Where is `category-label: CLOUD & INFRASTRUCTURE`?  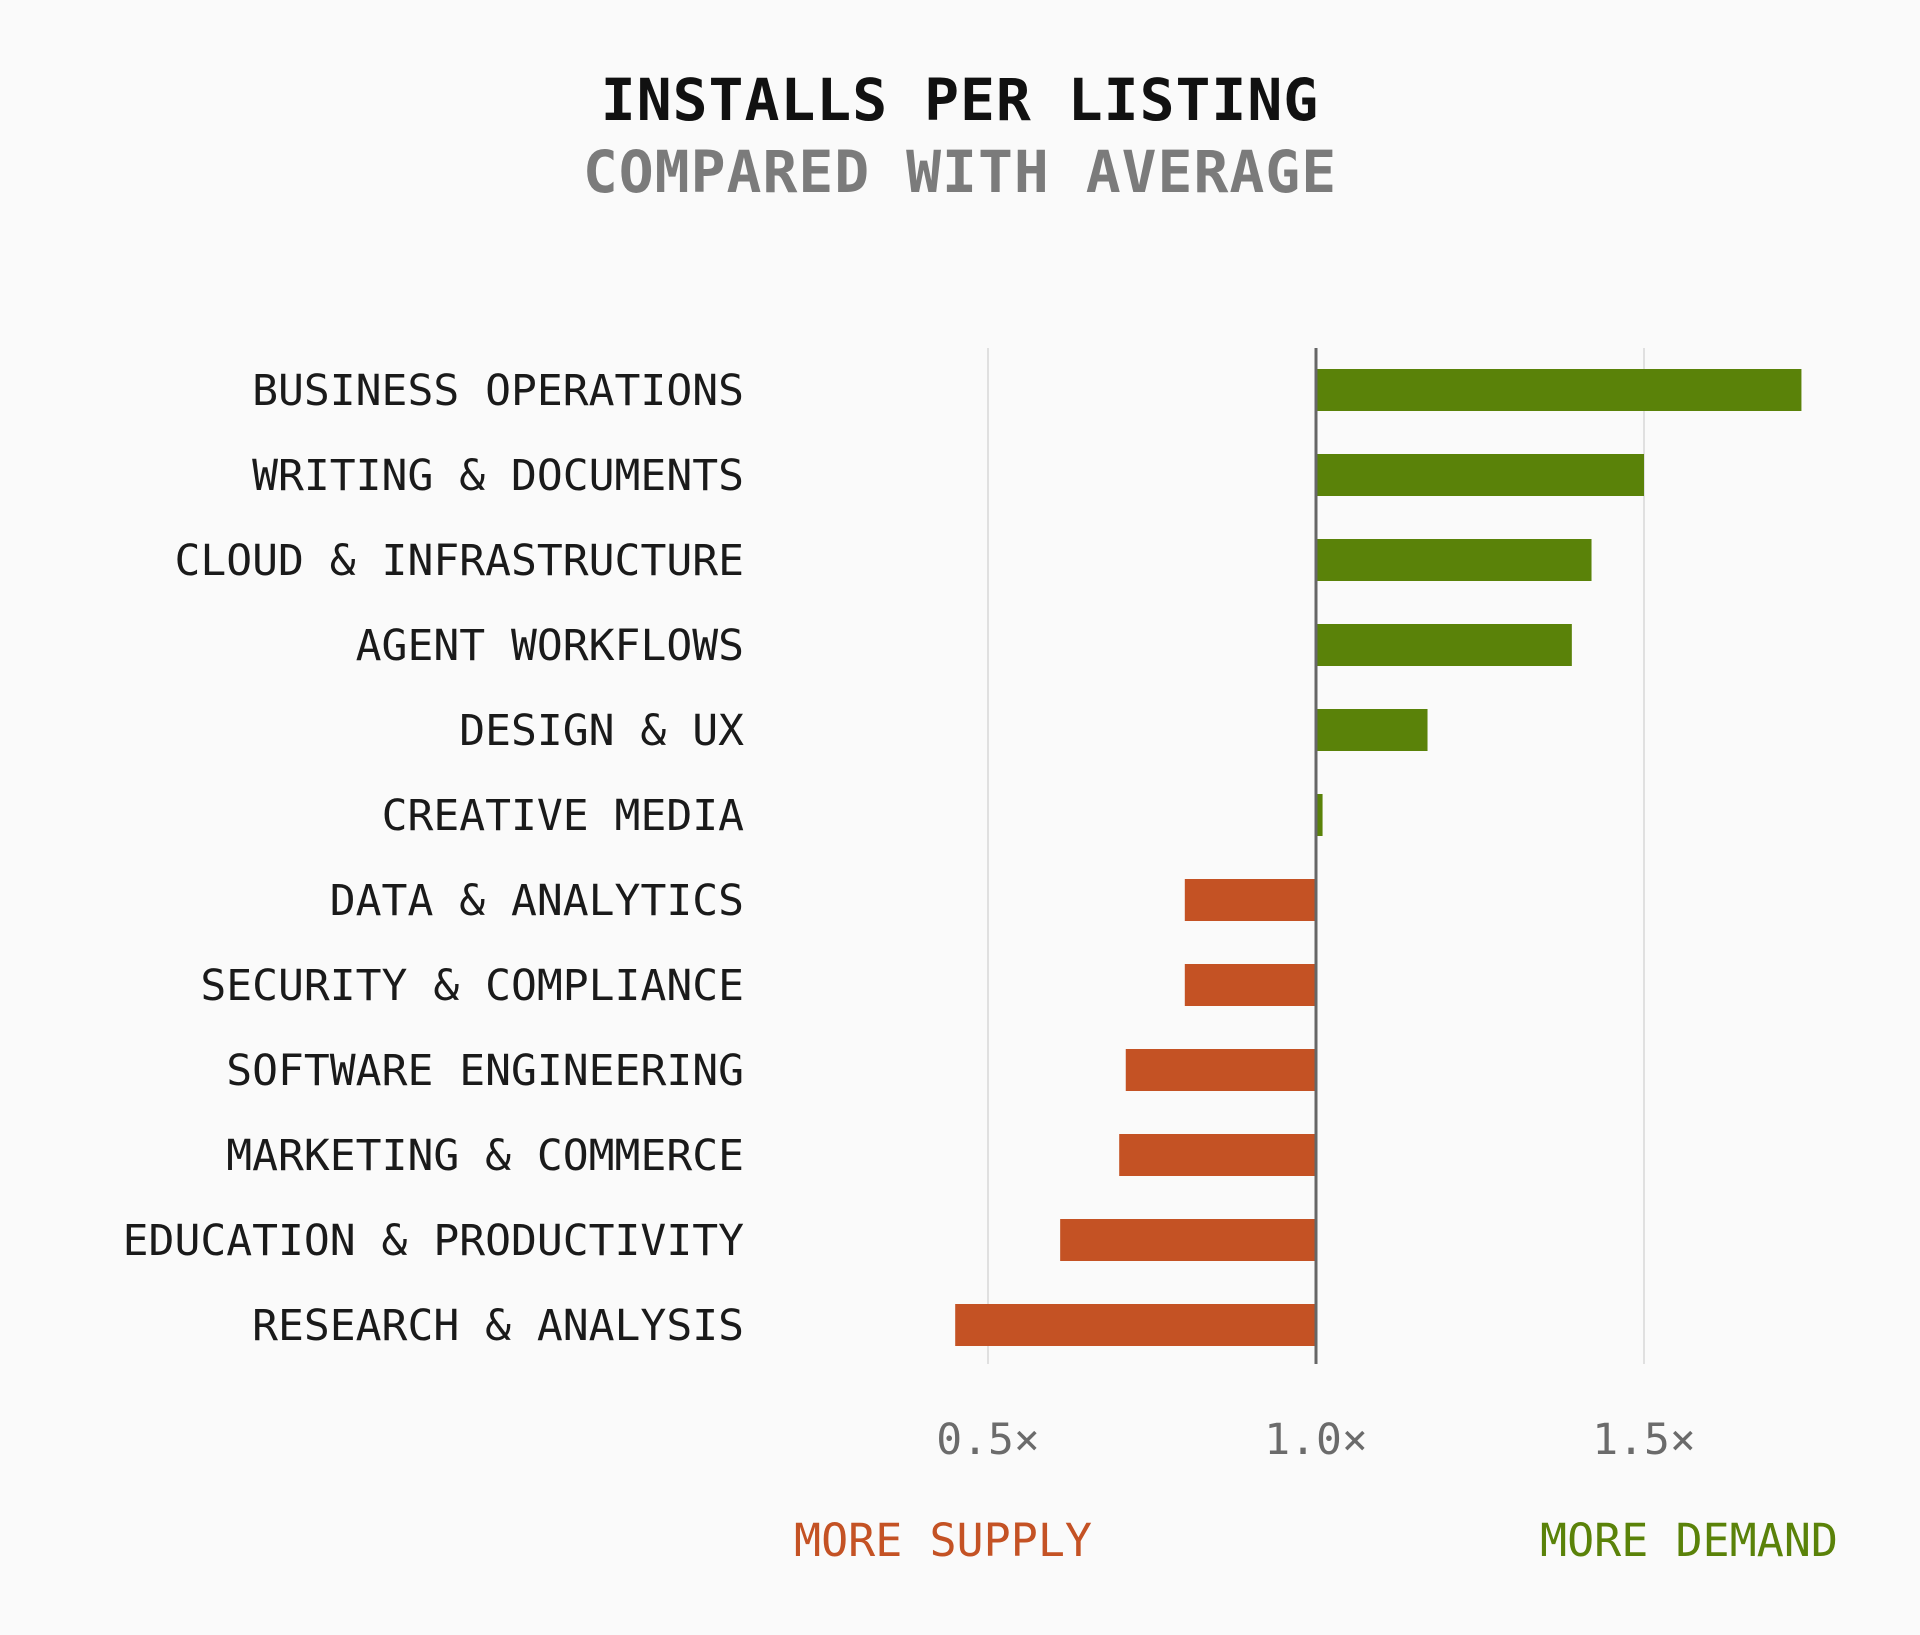 category-label: CLOUD & INFRASTRUCTURE is located at coordinates (459, 561).